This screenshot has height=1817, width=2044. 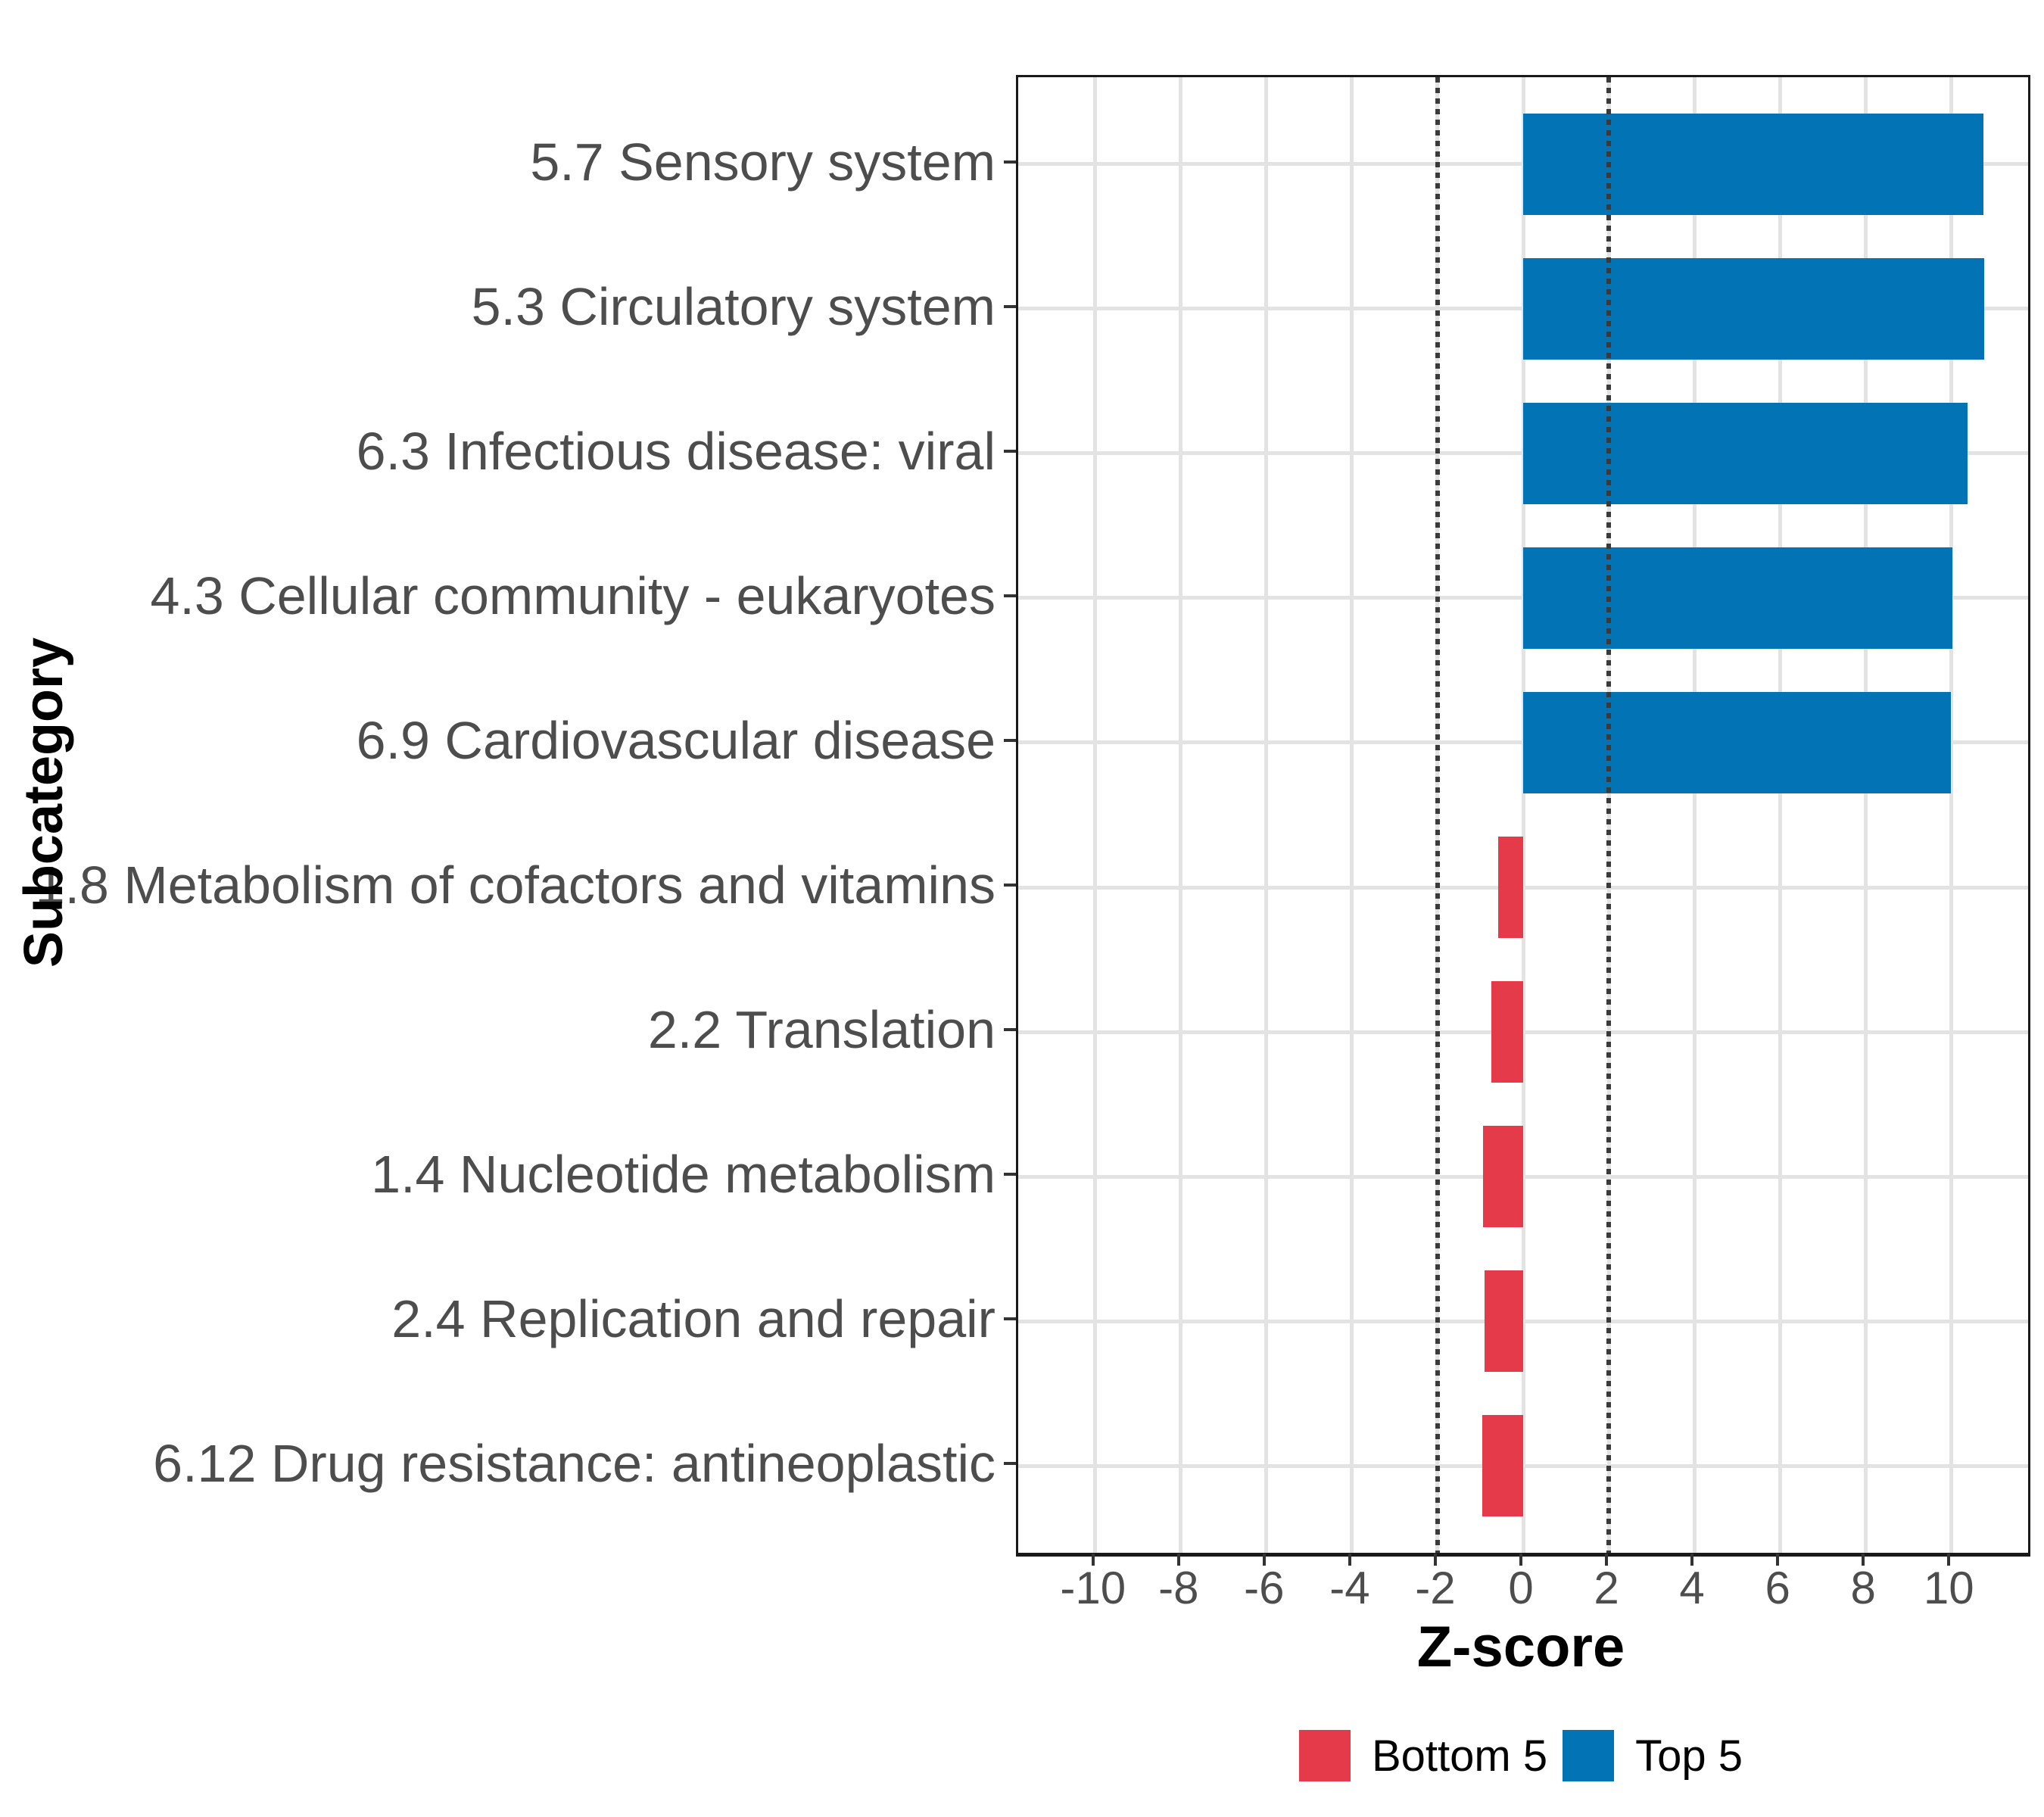 I want to click on legend-label-top5: Top 5, so click(x=1689, y=1756).